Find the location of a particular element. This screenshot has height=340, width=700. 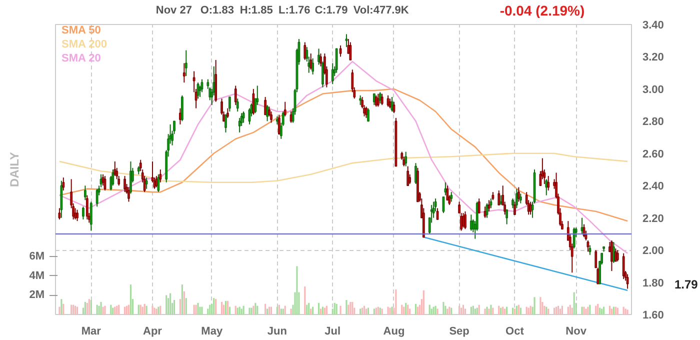

text: C:1.79 is located at coordinates (331, 10).